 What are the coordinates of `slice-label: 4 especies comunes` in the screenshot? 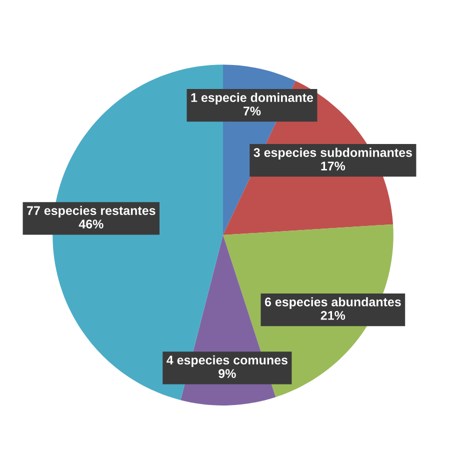 It's located at (227, 361).